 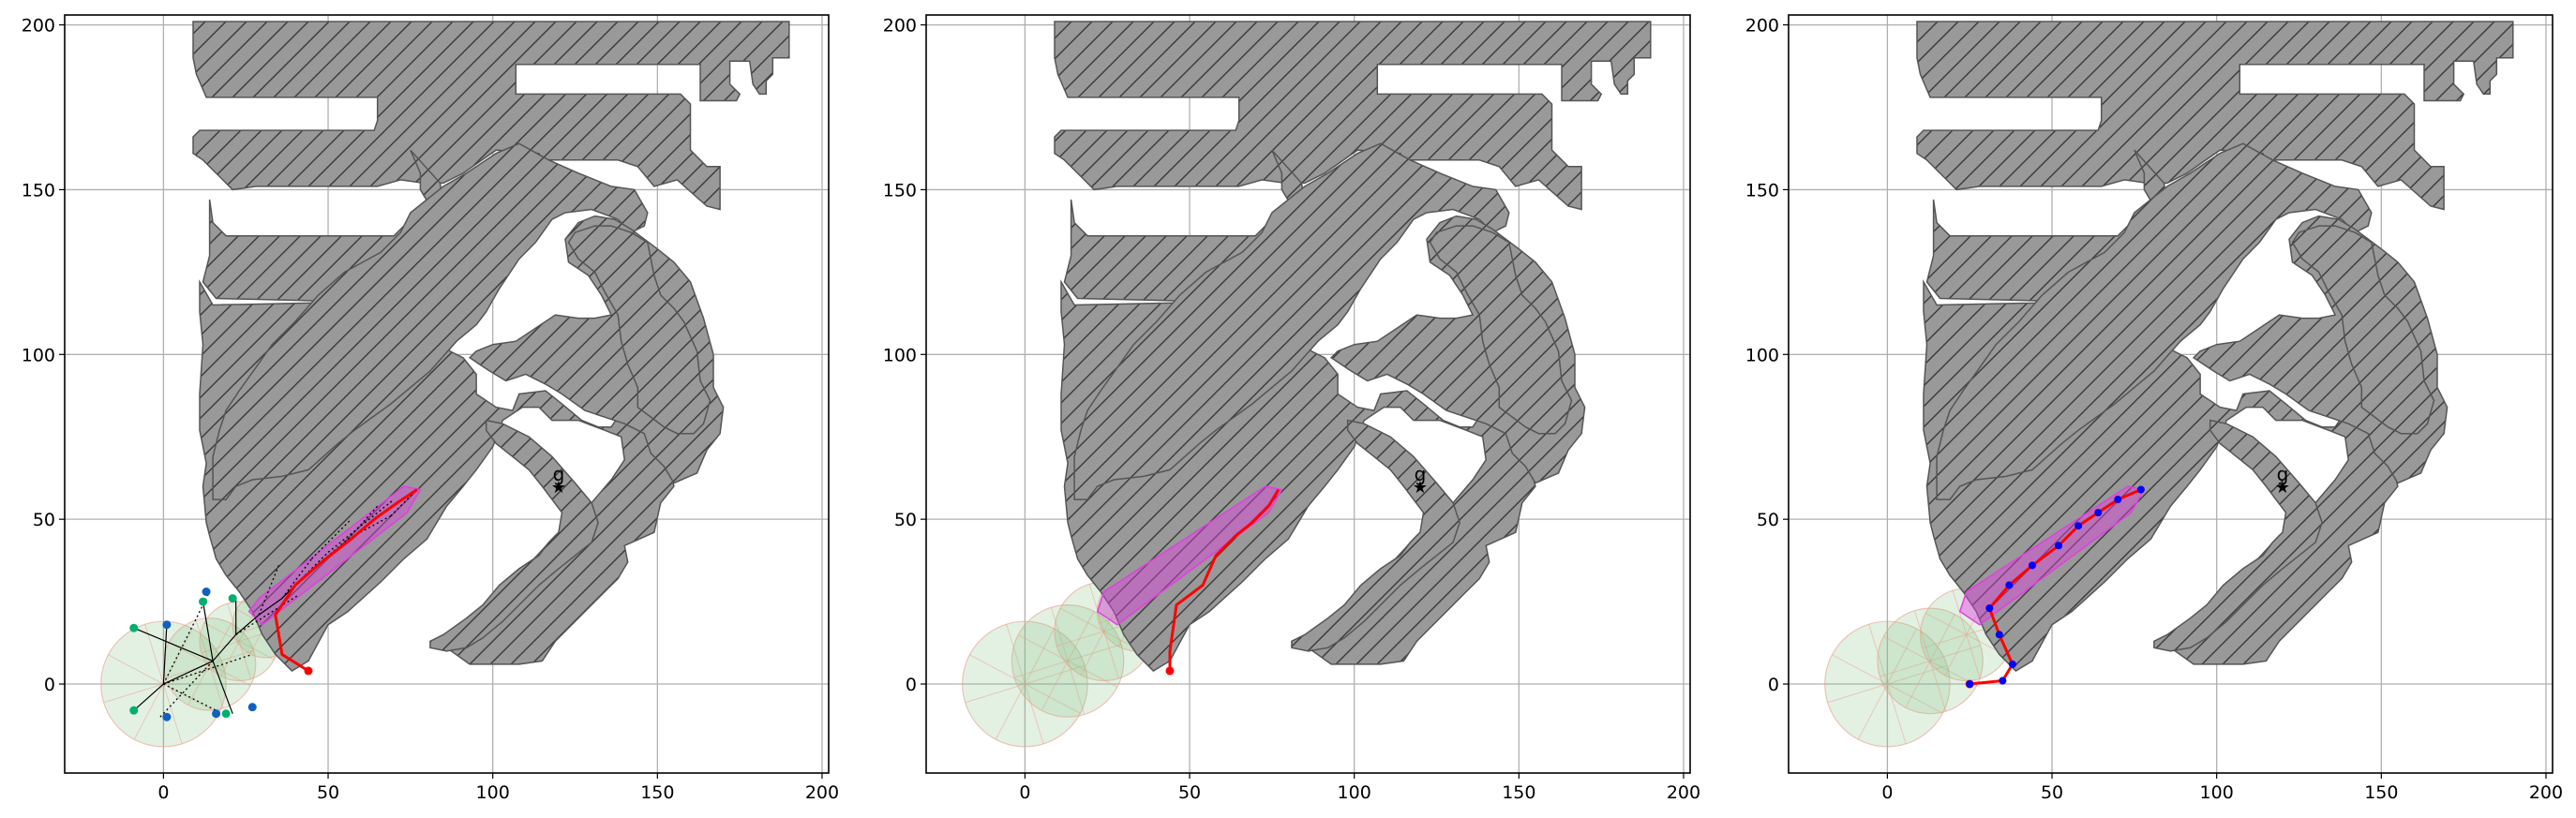 What do you see at coordinates (39, 26) in the screenshot?
I see `y-tick-label: 200` at bounding box center [39, 26].